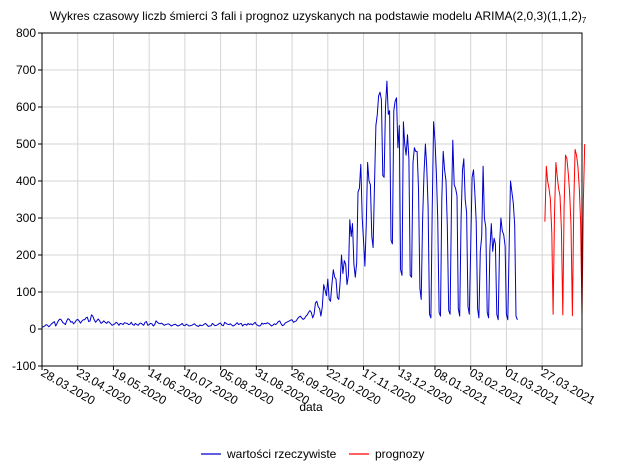 This screenshot has width=624, height=473. What do you see at coordinates (311, 407) in the screenshot?
I see `x-axis-label: data` at bounding box center [311, 407].